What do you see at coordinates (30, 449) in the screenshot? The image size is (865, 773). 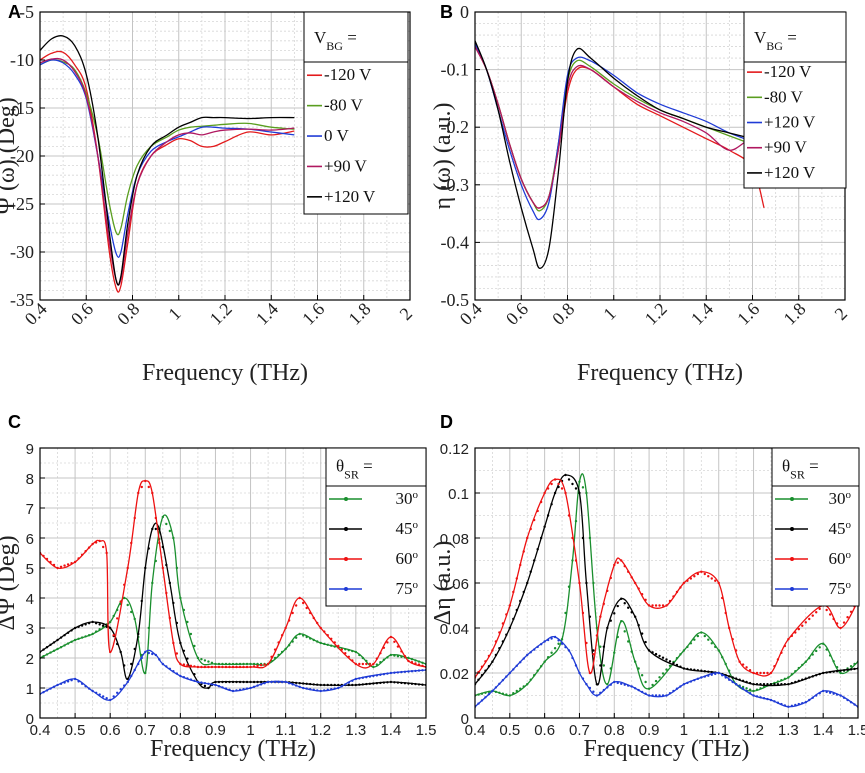 I see `y-tick-label: 9` at bounding box center [30, 449].